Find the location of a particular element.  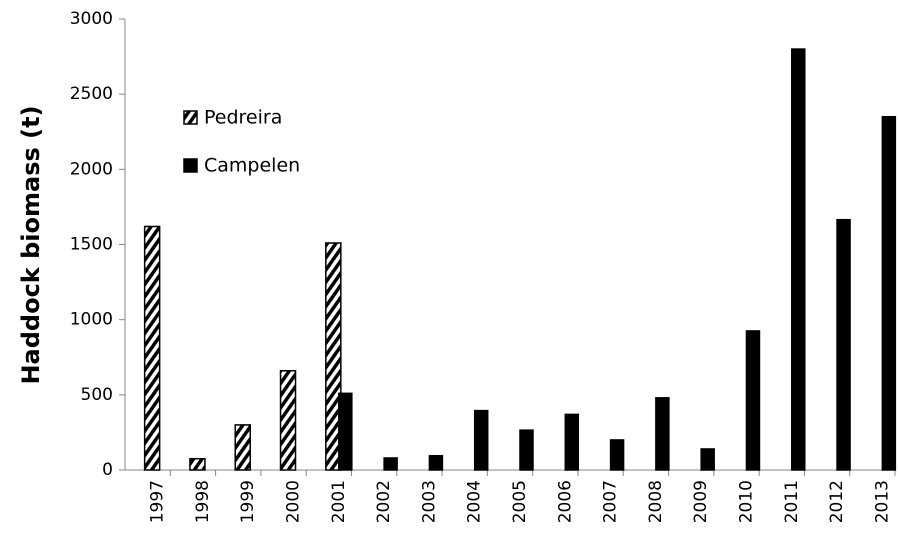

y-tick-label: 2000 is located at coordinates (91, 169).